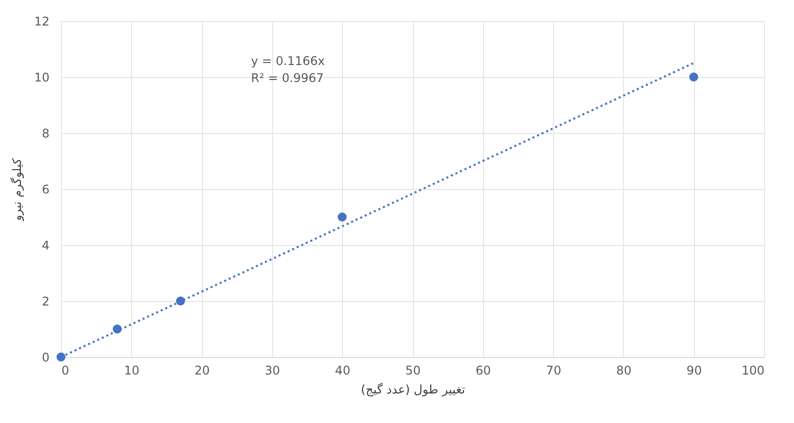 This screenshot has width=794, height=423. What do you see at coordinates (42, 77) in the screenshot?
I see `y-tick-label: 10` at bounding box center [42, 77].